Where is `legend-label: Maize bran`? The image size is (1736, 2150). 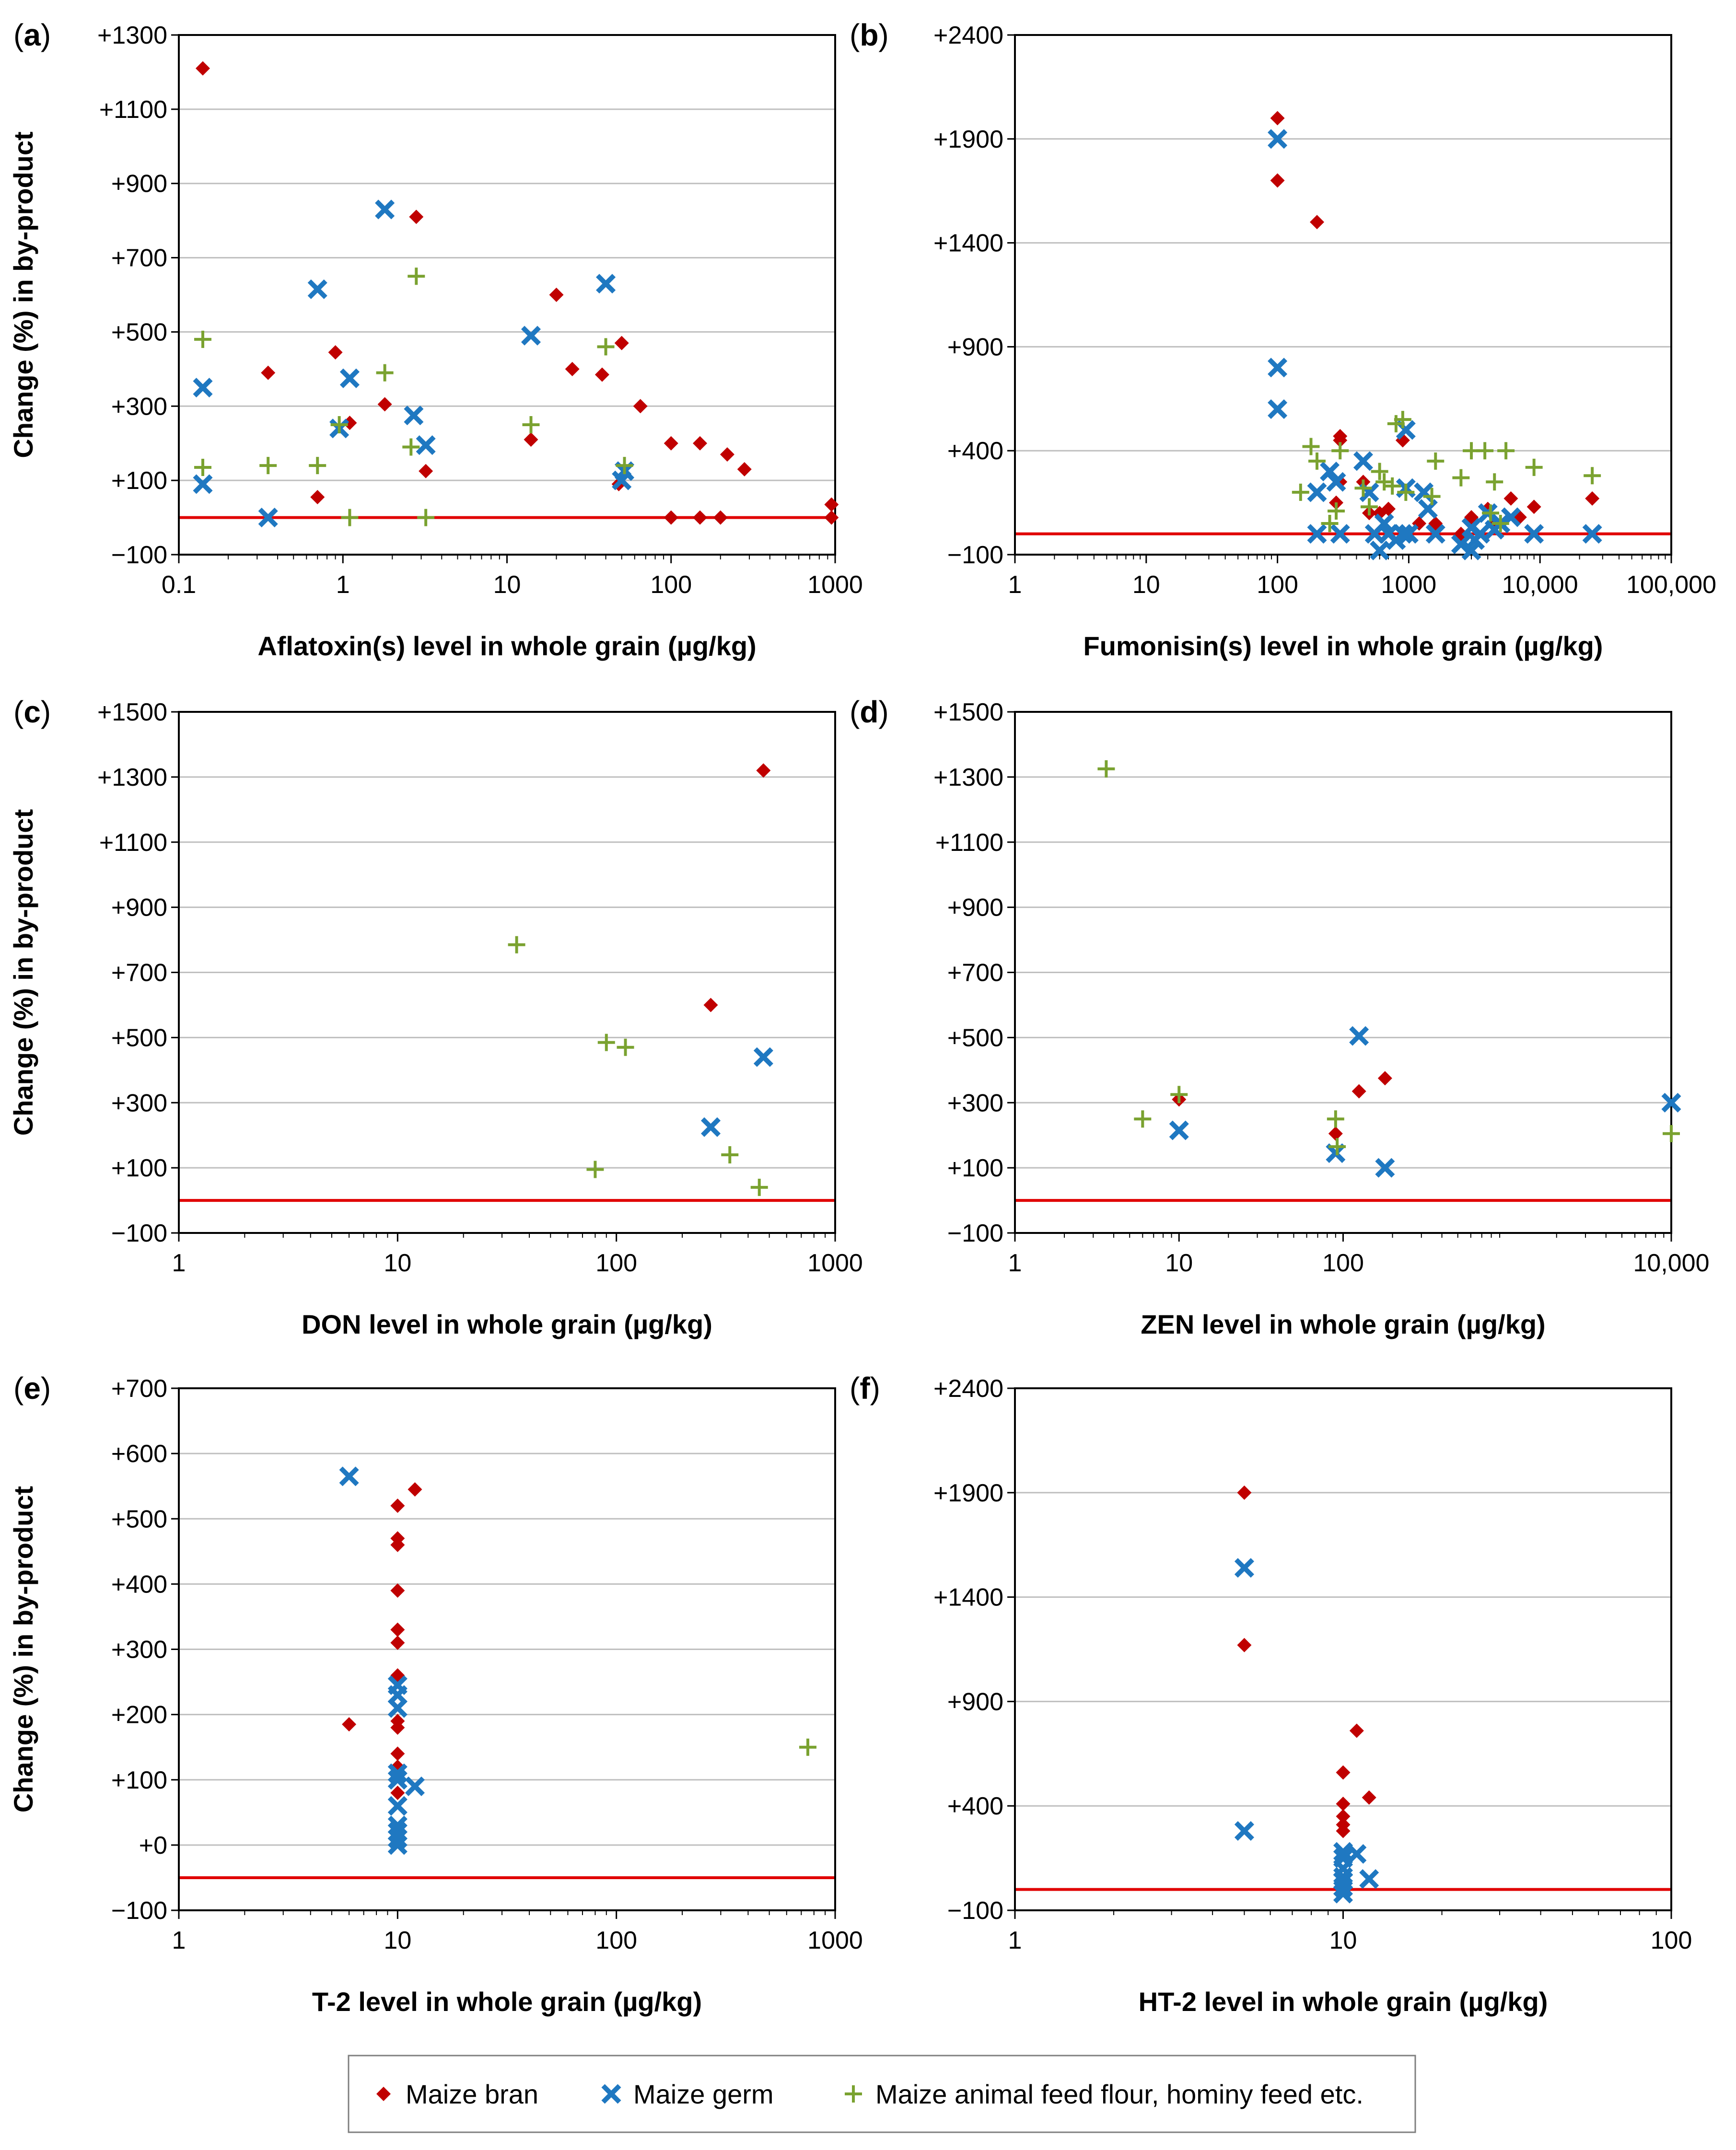
legend-label: Maize bran is located at coordinates (472, 2094).